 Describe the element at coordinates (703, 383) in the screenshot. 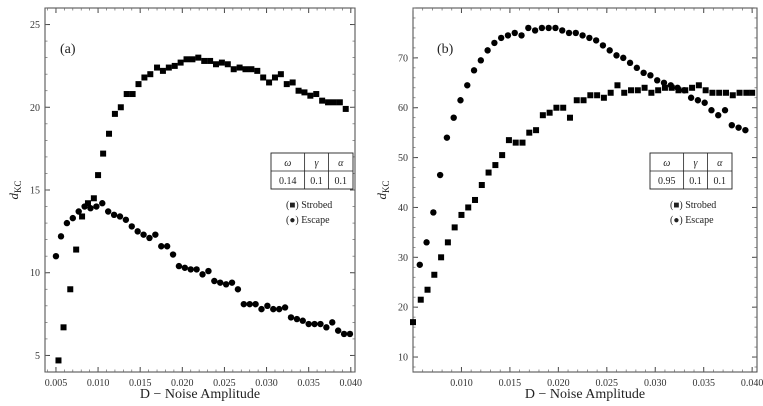

I see `x-tick-label: 0.035` at that location.